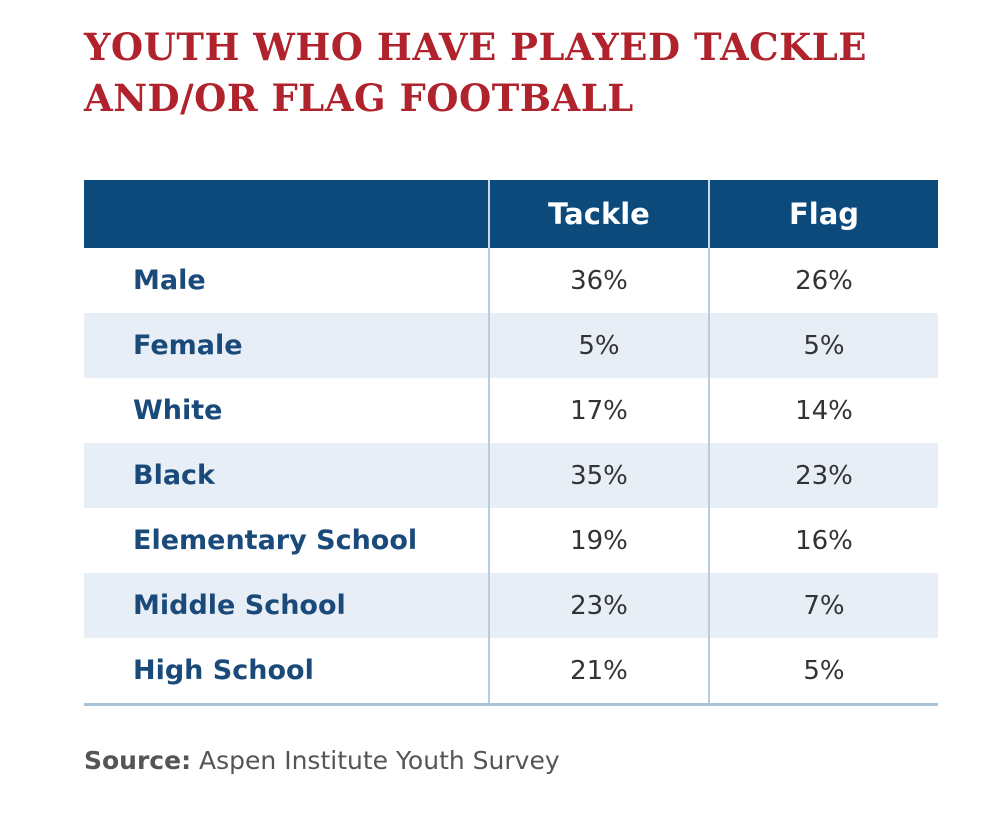 This screenshot has height=825, width=1000. Describe the element at coordinates (823, 605) in the screenshot. I see `cell-value: 7%` at that location.